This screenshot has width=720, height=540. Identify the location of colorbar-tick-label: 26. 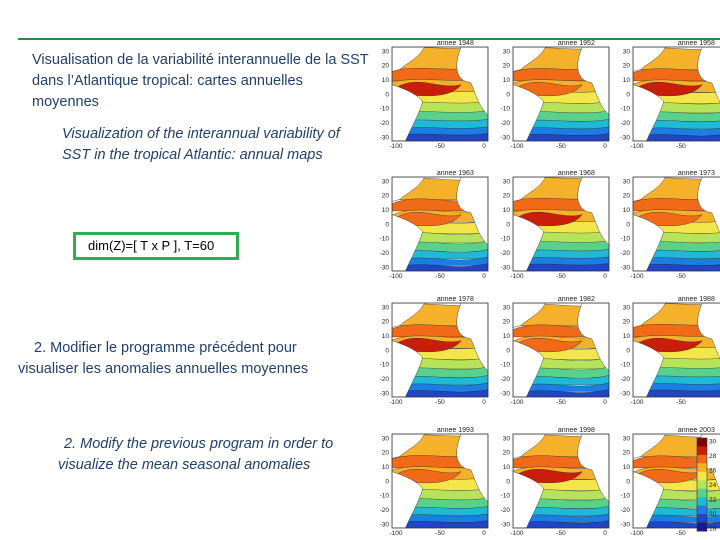
(713, 470).